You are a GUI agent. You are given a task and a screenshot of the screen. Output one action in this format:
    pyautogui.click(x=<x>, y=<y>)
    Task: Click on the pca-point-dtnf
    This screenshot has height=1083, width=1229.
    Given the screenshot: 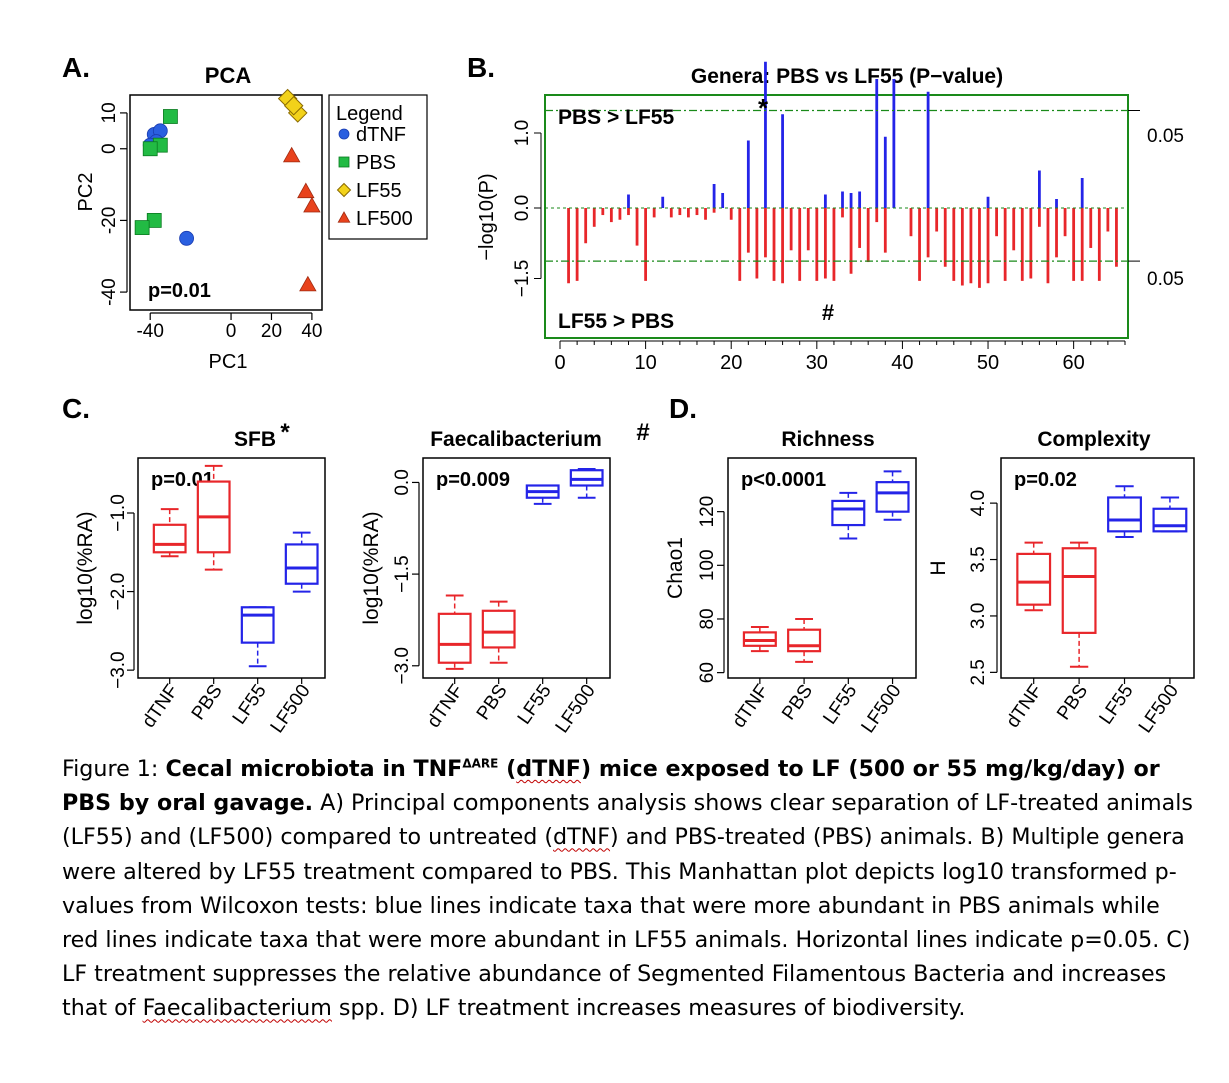 What is the action you would take?
    pyautogui.click(x=186, y=238)
    